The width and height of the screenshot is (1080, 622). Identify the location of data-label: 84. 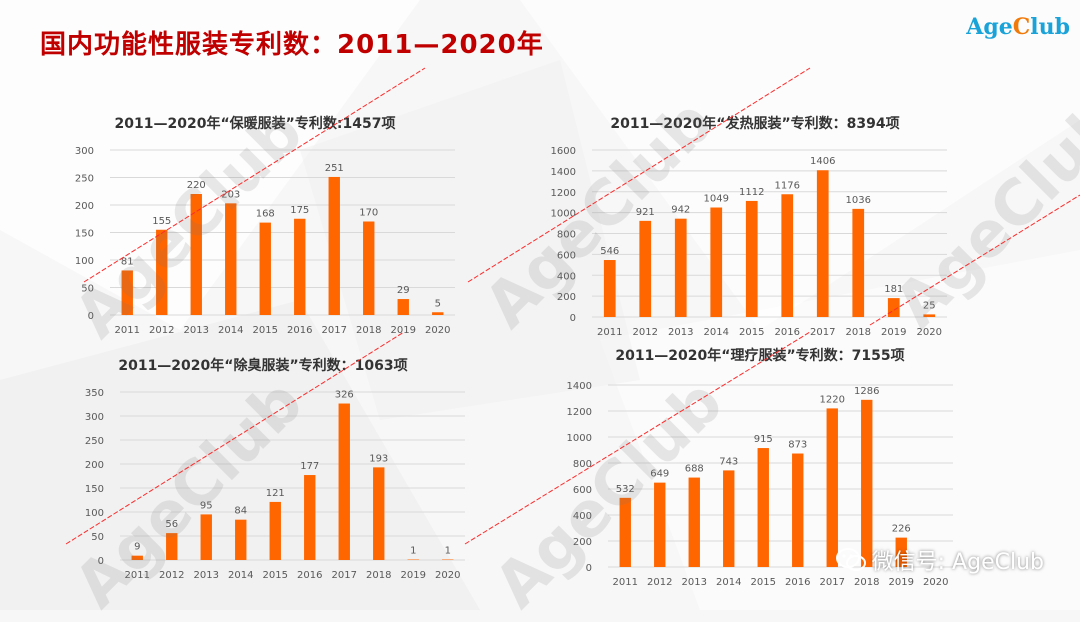
(240, 511).